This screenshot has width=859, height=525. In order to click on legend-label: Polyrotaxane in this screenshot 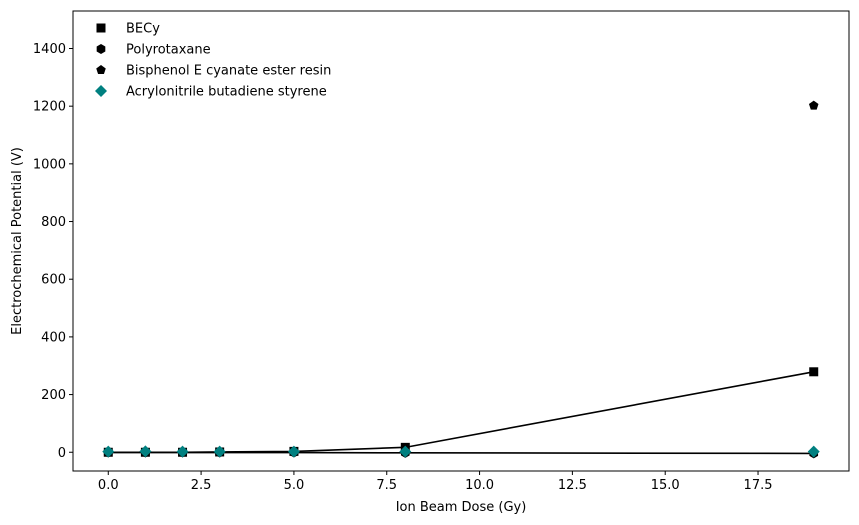, I will do `click(168, 50)`.